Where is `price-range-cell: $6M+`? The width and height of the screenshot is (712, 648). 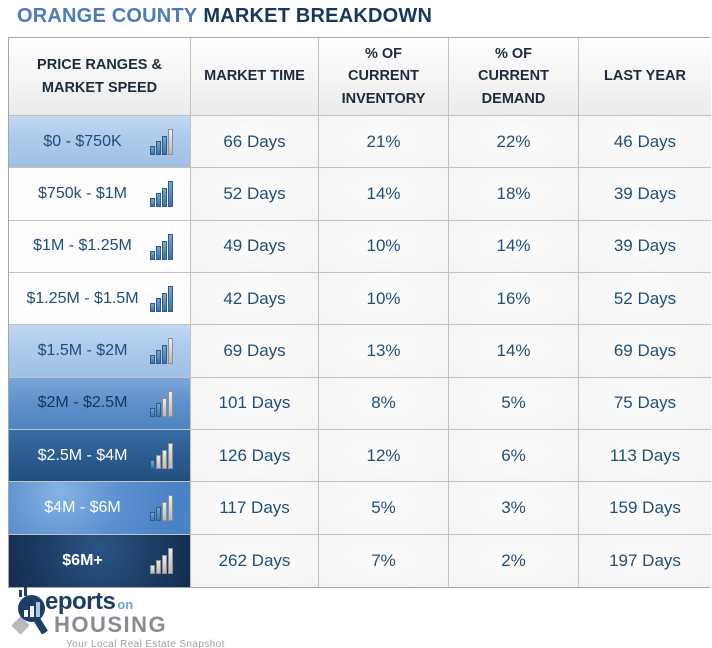 price-range-cell: $6M+ is located at coordinates (100, 560).